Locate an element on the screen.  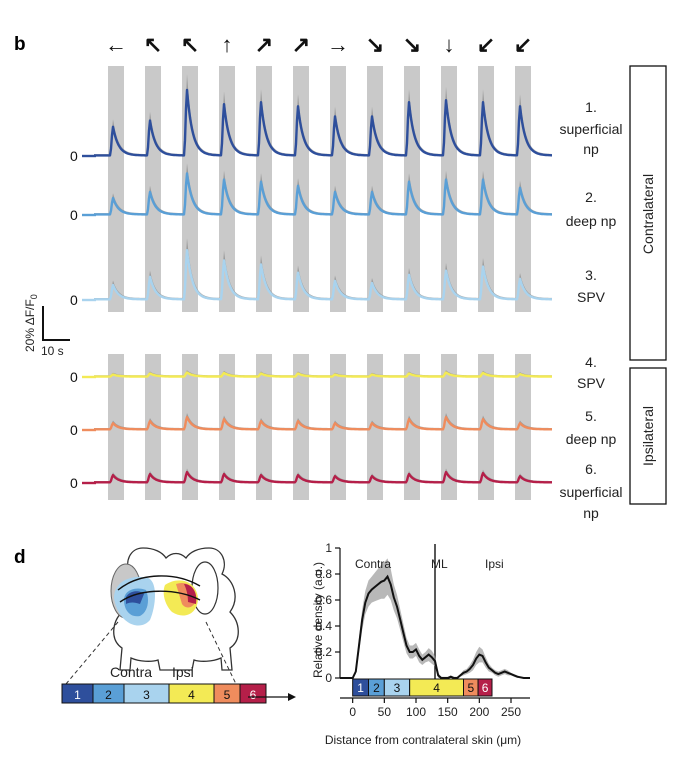
y-tick-label-0: 0 is located at coordinates (328, 678).